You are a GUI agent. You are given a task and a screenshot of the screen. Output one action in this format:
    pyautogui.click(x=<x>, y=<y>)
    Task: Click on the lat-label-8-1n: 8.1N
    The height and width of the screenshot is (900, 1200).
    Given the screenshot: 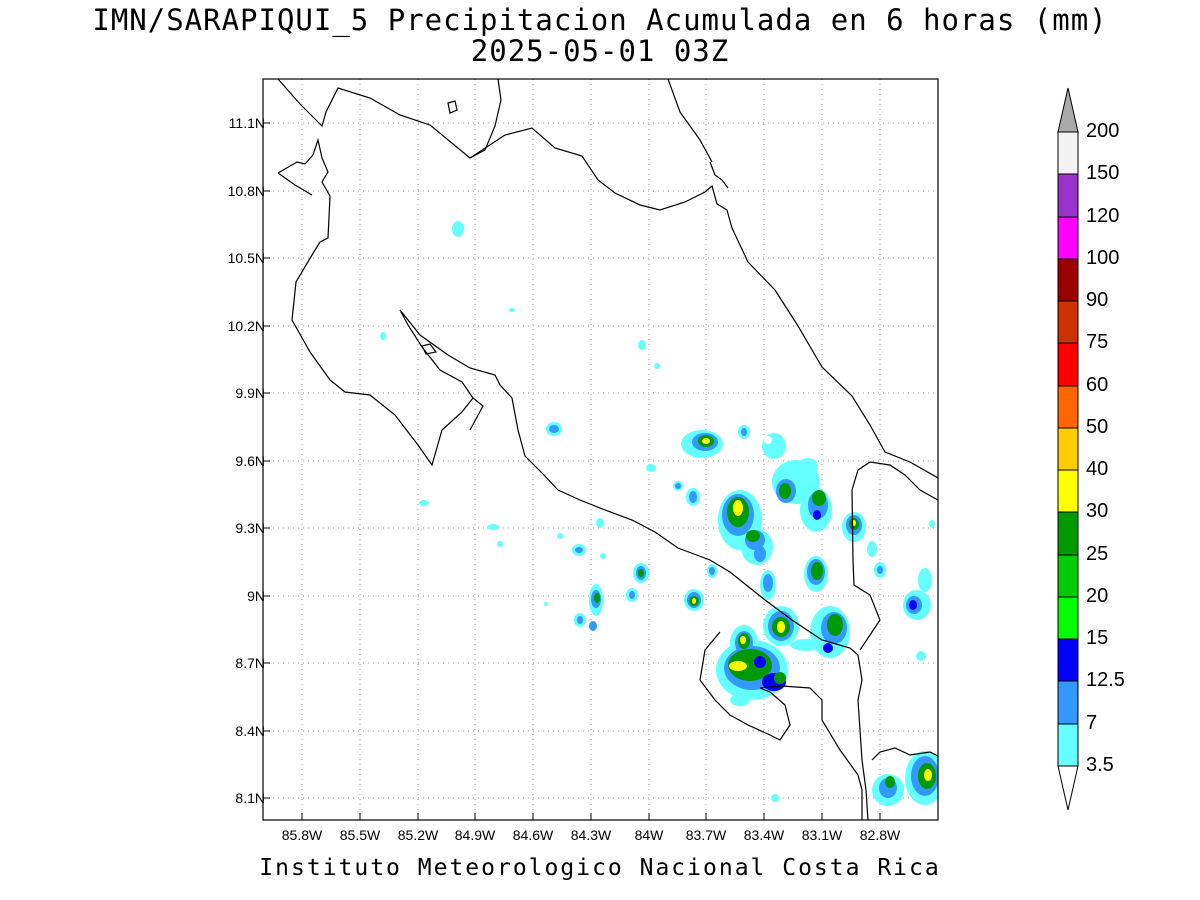 What is the action you would take?
    pyautogui.click(x=250, y=798)
    